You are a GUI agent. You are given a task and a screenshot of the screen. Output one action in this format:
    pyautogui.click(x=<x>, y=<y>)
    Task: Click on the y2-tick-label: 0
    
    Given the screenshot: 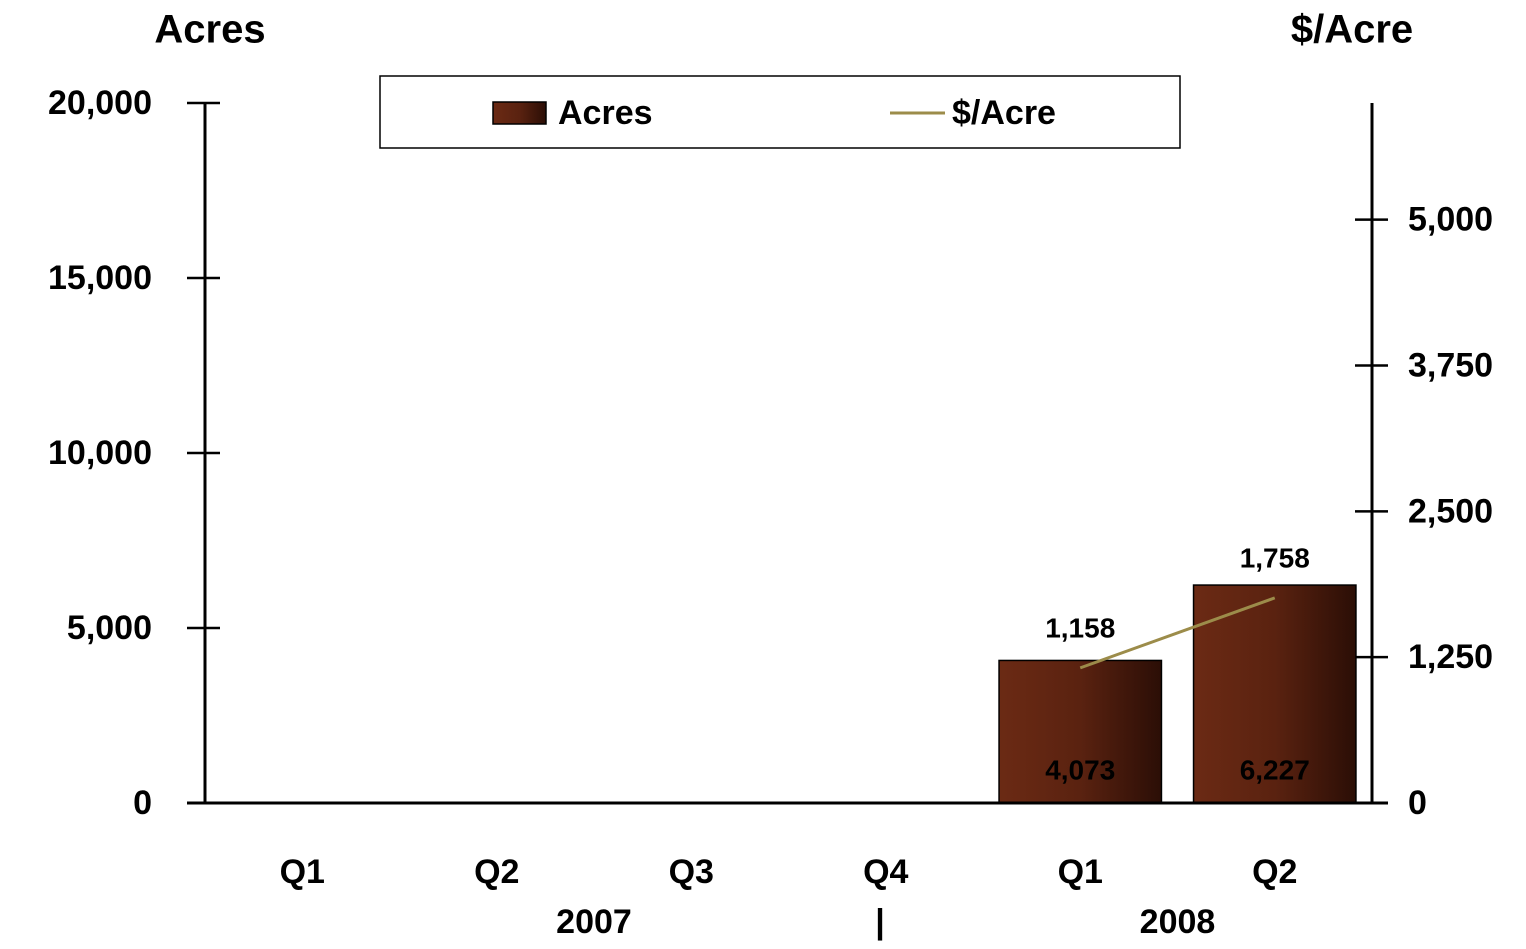 What is the action you would take?
    pyautogui.click(x=1417, y=803)
    